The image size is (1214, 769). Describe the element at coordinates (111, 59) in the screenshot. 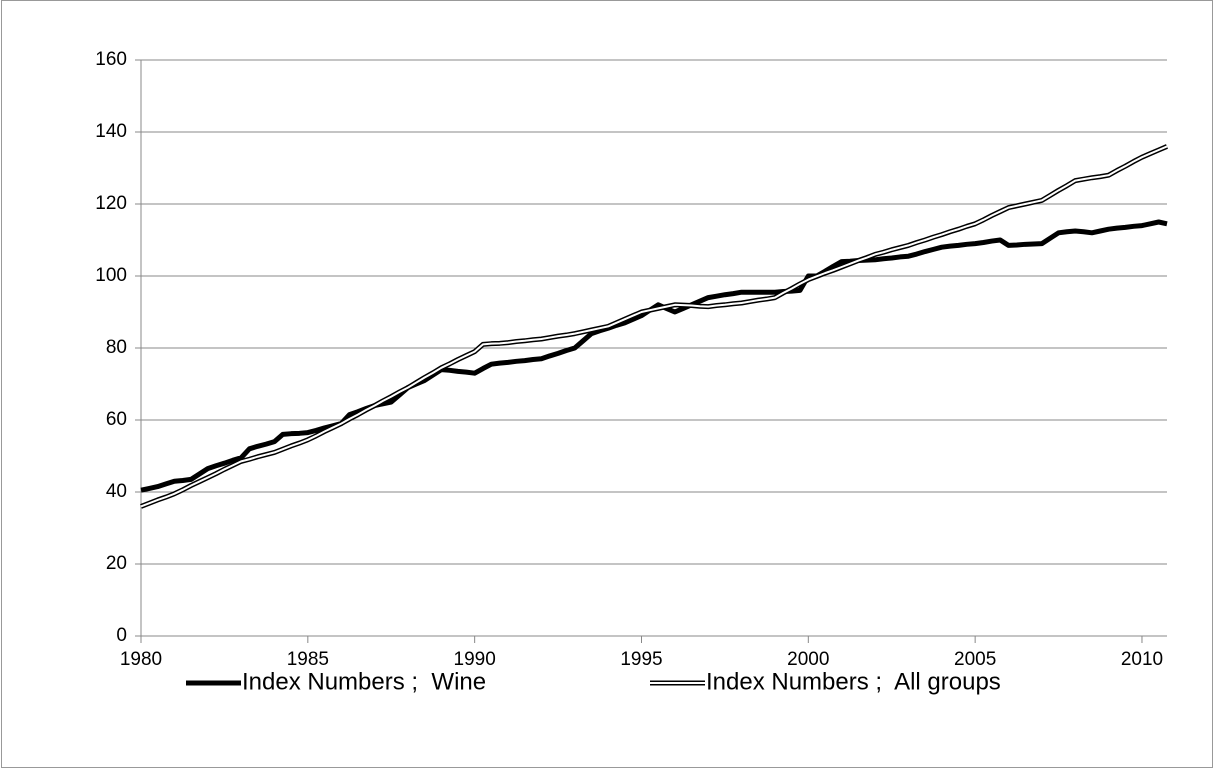

I see `y-tick-label: 160` at that location.